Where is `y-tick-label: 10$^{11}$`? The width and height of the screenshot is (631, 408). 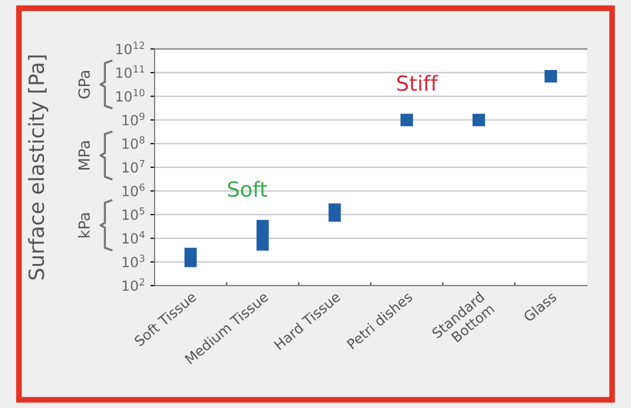
y-tick-label: 10$^{11}$ is located at coordinates (130, 71).